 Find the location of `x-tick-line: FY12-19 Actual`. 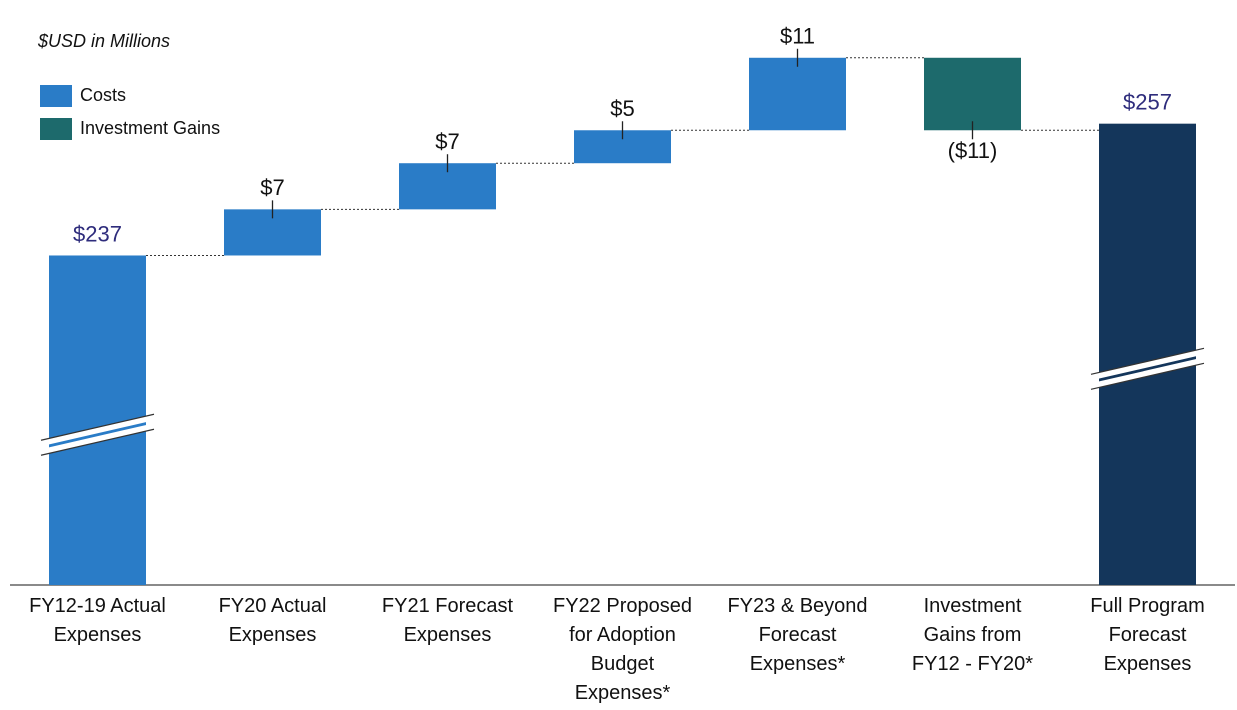

x-tick-line: FY12-19 Actual is located at coordinates (97, 606).